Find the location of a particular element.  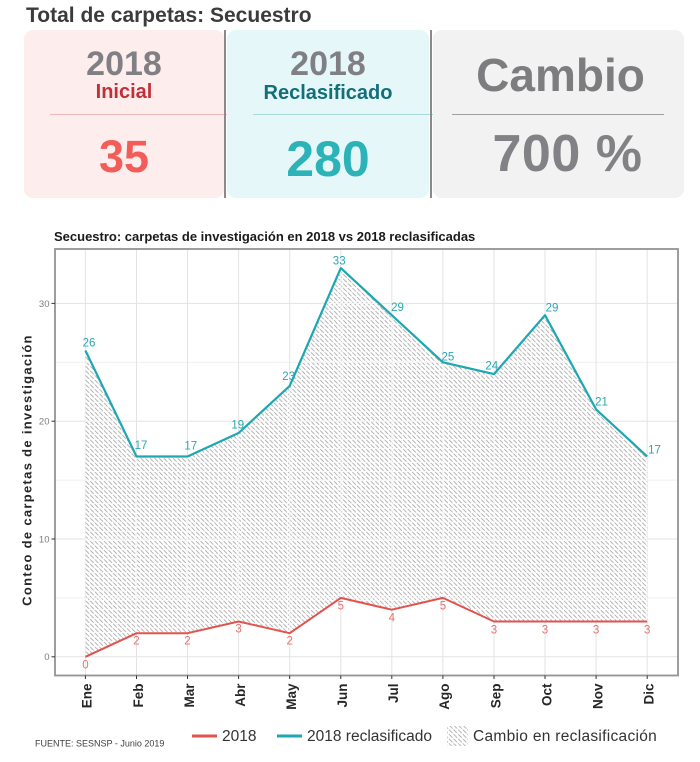

svg-text: 10 is located at coordinates (44, 539).